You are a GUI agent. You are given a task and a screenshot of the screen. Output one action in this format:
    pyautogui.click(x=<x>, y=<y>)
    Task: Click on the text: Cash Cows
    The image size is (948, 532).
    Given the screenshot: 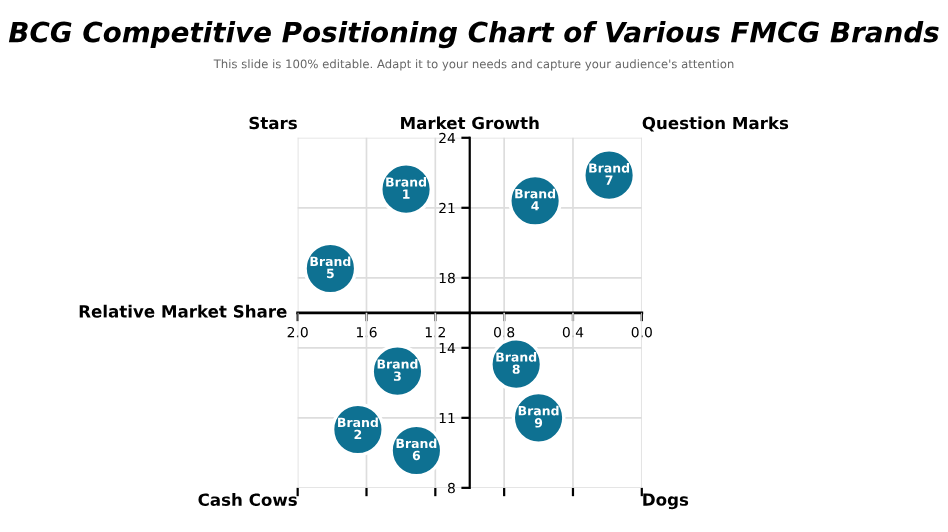 What is the action you would take?
    pyautogui.click(x=247, y=499)
    